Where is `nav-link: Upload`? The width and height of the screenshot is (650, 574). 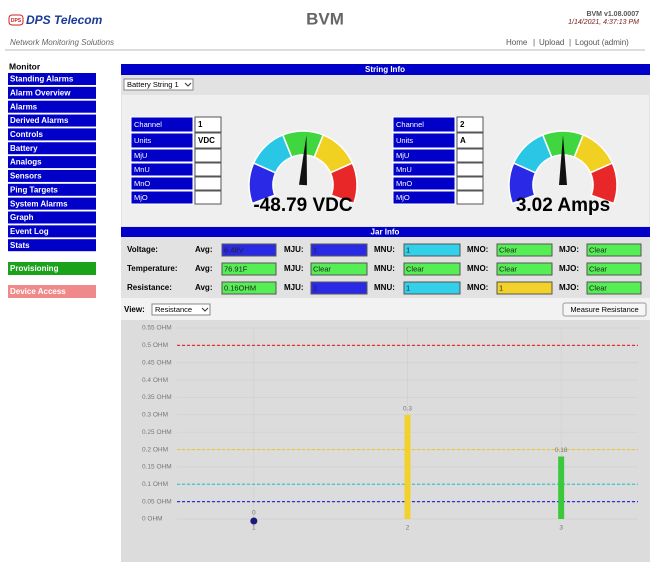 nav-link: Upload is located at coordinates (551, 42).